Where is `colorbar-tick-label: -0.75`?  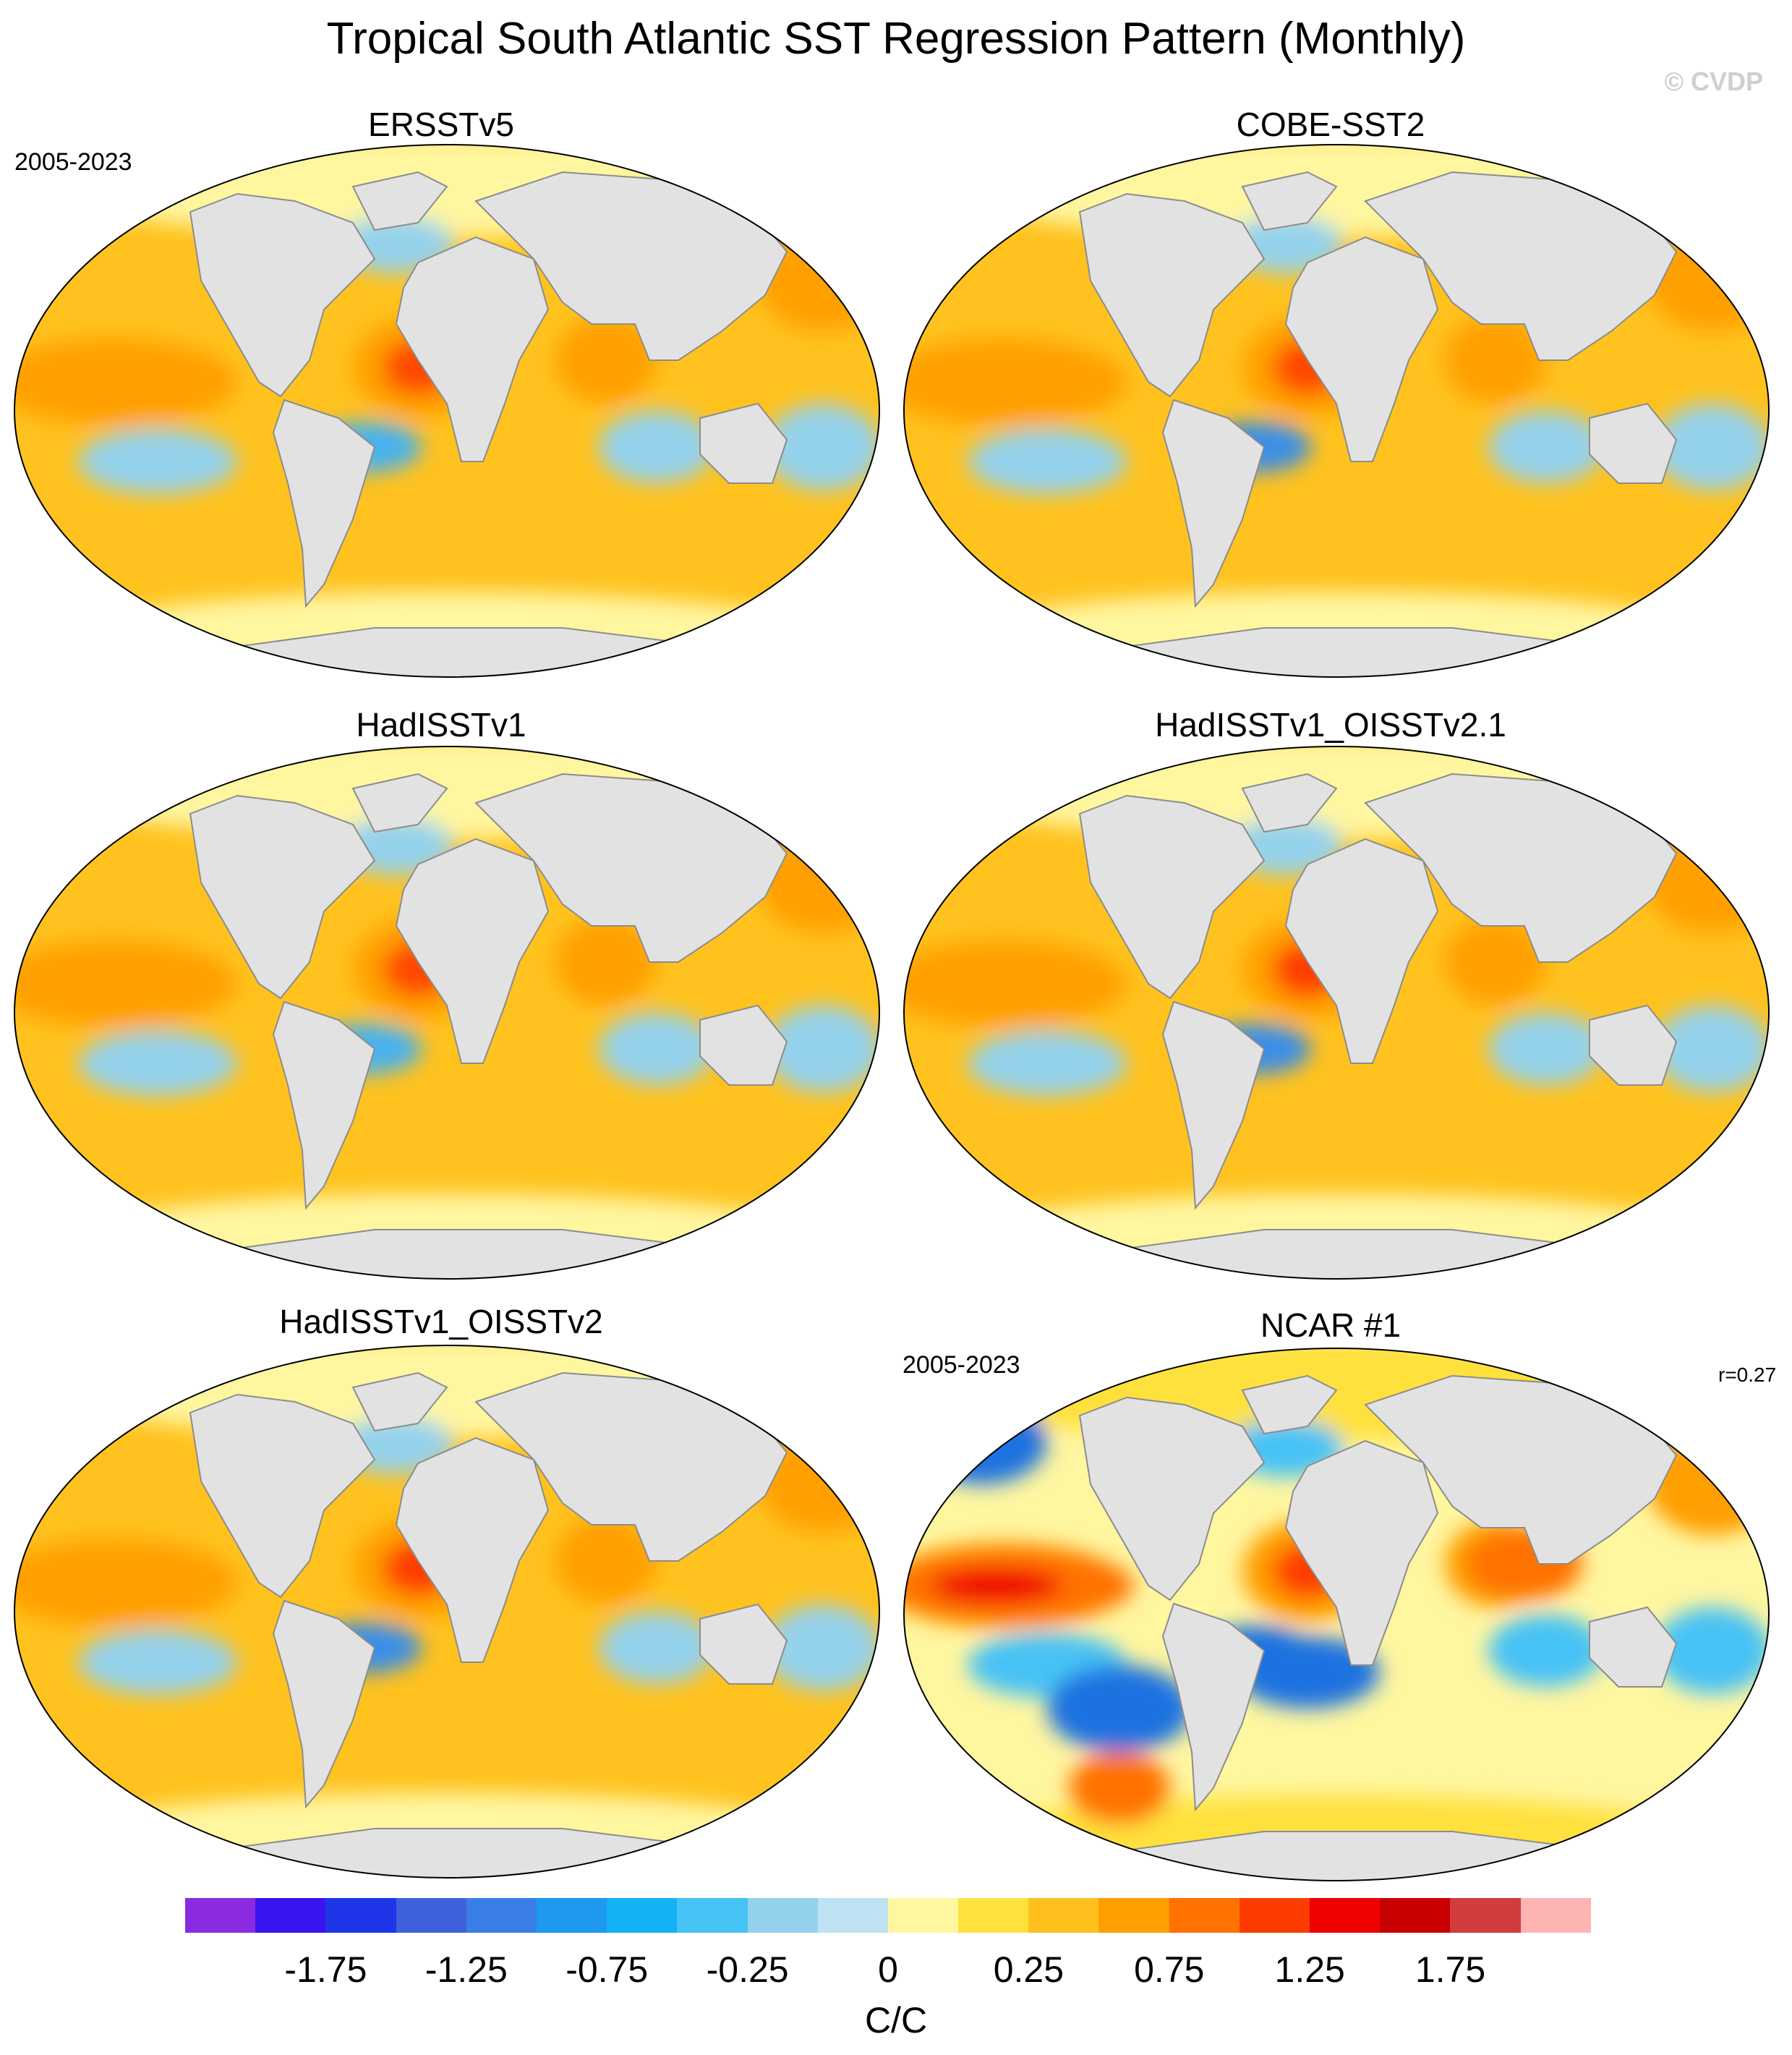
colorbar-tick-label: -0.75 is located at coordinates (607, 1969).